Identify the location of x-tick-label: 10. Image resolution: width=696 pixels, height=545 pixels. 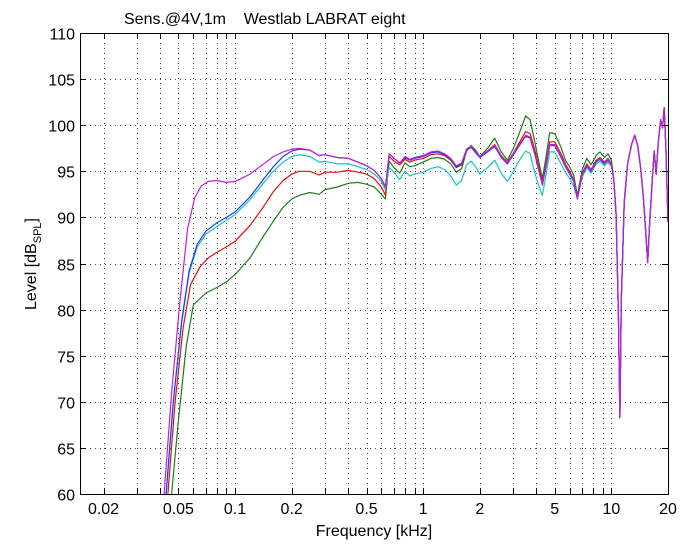
(611, 509).